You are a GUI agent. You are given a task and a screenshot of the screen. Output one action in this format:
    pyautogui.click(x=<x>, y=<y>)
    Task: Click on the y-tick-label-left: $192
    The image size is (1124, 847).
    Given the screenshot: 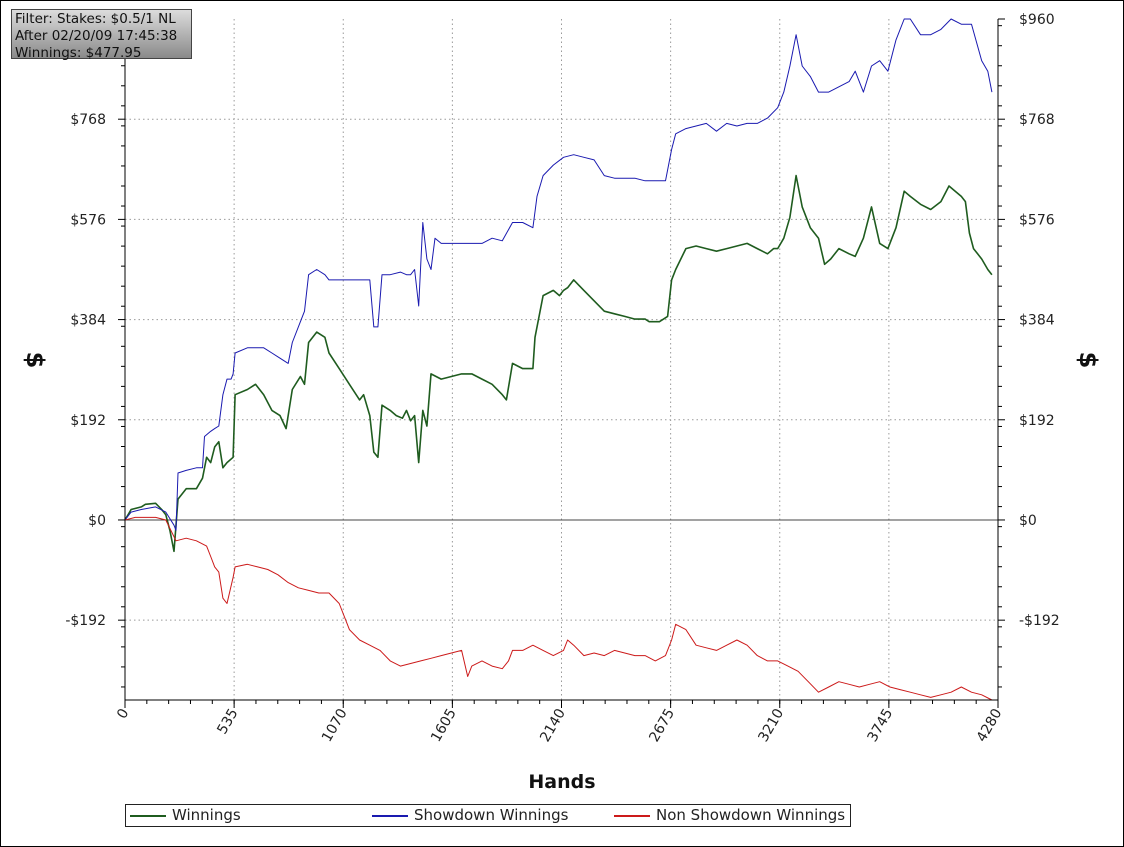 What is the action you would take?
    pyautogui.click(x=88, y=421)
    